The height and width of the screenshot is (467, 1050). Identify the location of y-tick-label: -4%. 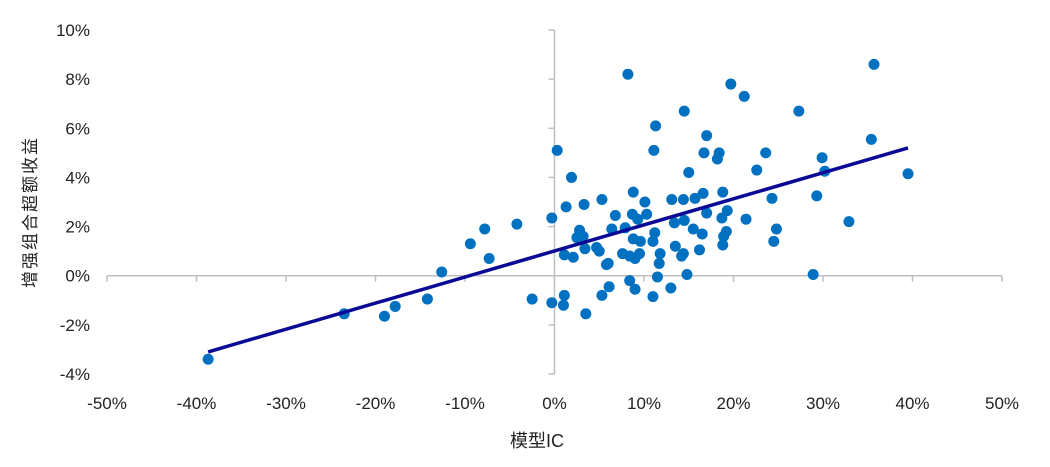
(75, 374).